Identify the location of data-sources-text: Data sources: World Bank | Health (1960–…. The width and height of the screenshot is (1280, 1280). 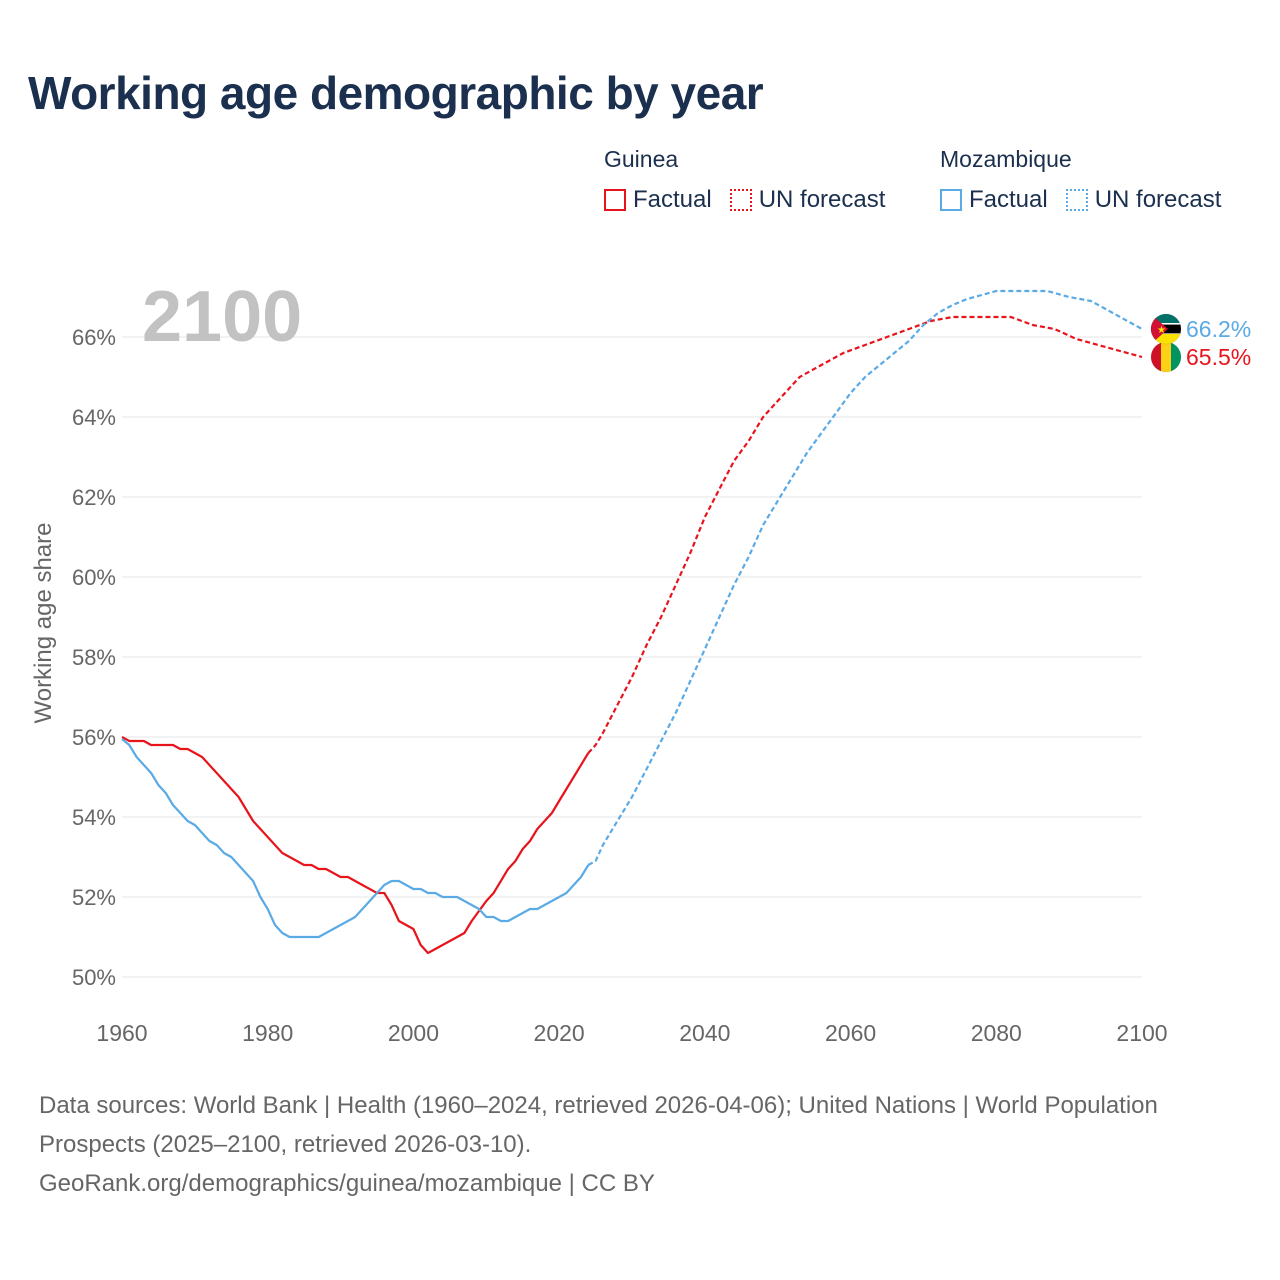
(598, 1125).